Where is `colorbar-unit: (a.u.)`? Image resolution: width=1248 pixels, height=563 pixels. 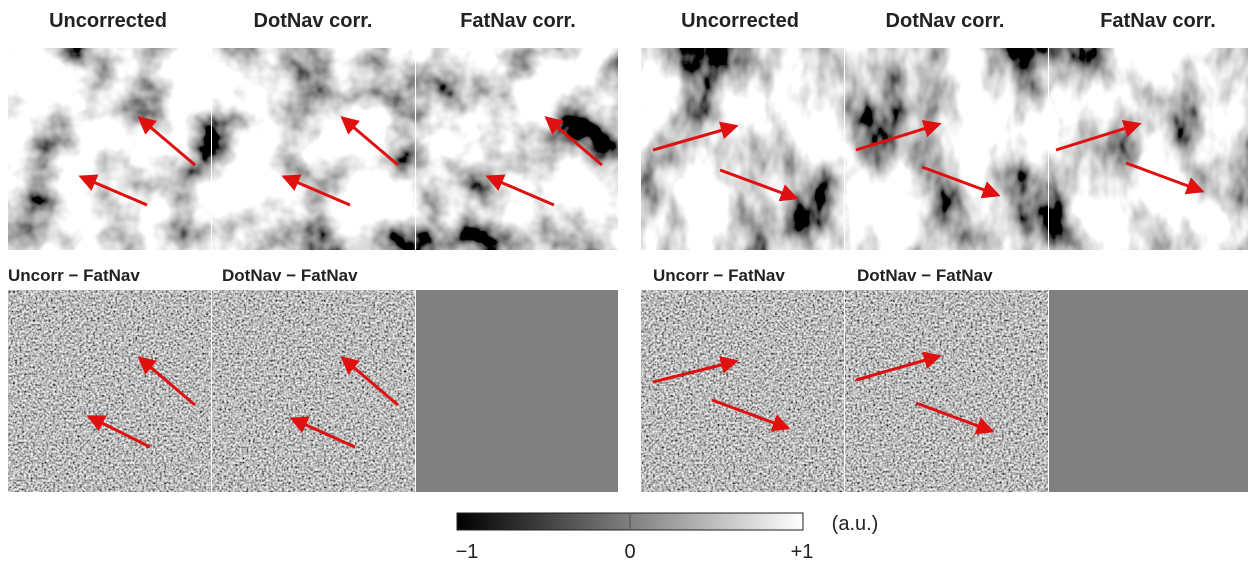
colorbar-unit: (a.u.) is located at coordinates (855, 524).